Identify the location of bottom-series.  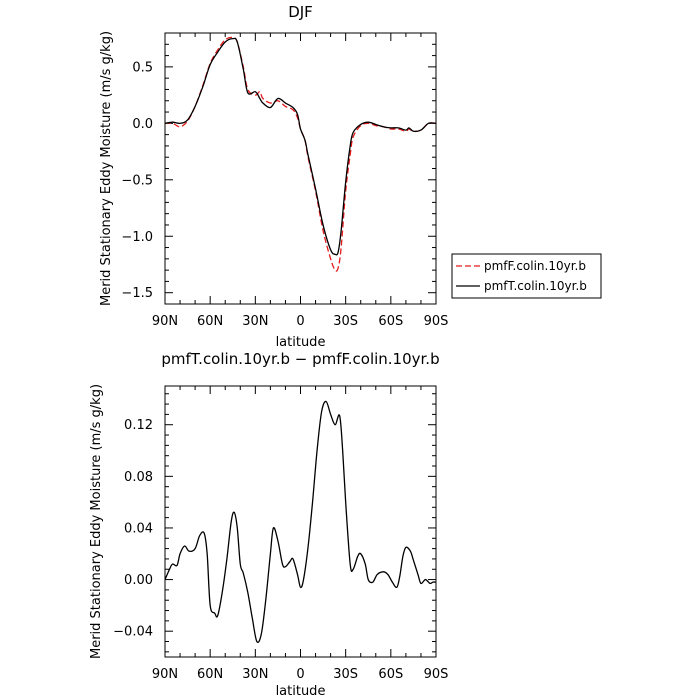
(300, 522).